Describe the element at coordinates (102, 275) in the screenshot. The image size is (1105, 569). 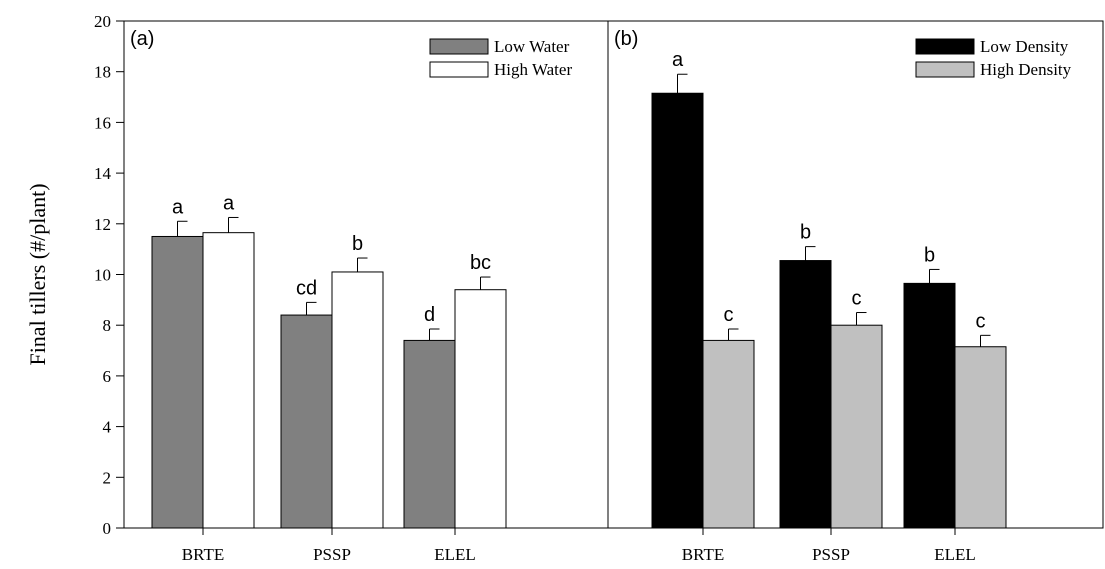
I see `y-tick-label: 10` at that location.